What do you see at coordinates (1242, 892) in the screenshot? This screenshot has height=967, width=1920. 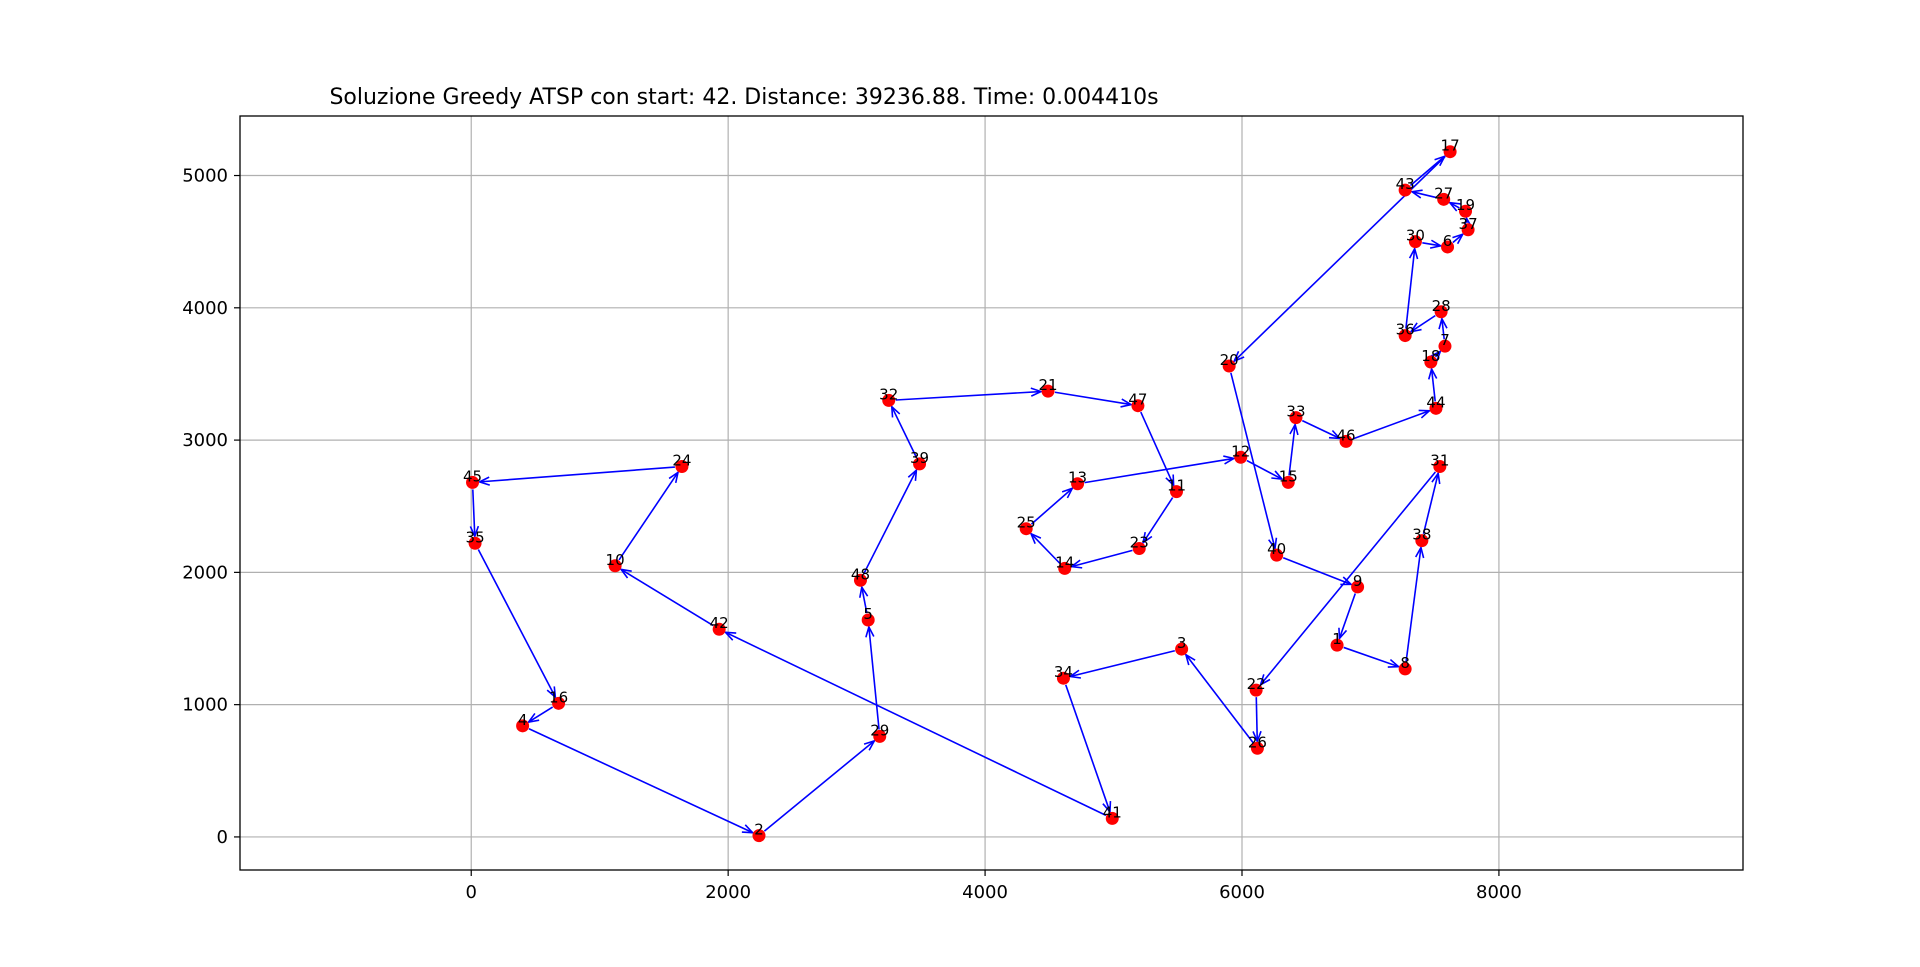 I see `x-tick-label: 6000` at bounding box center [1242, 892].